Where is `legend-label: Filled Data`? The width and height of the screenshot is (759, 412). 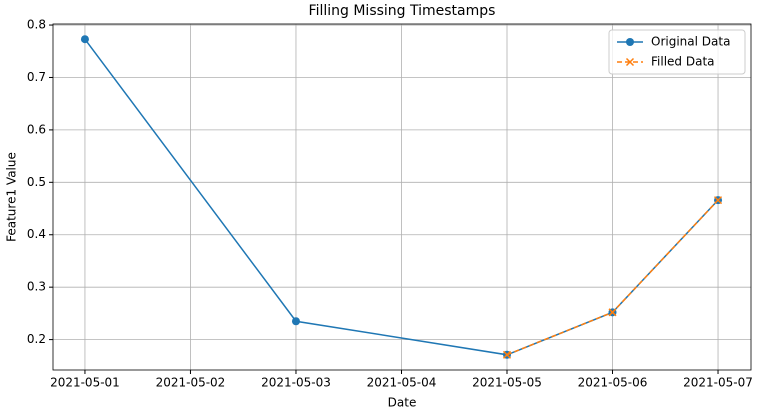 legend-label: Filled Data is located at coordinates (683, 62).